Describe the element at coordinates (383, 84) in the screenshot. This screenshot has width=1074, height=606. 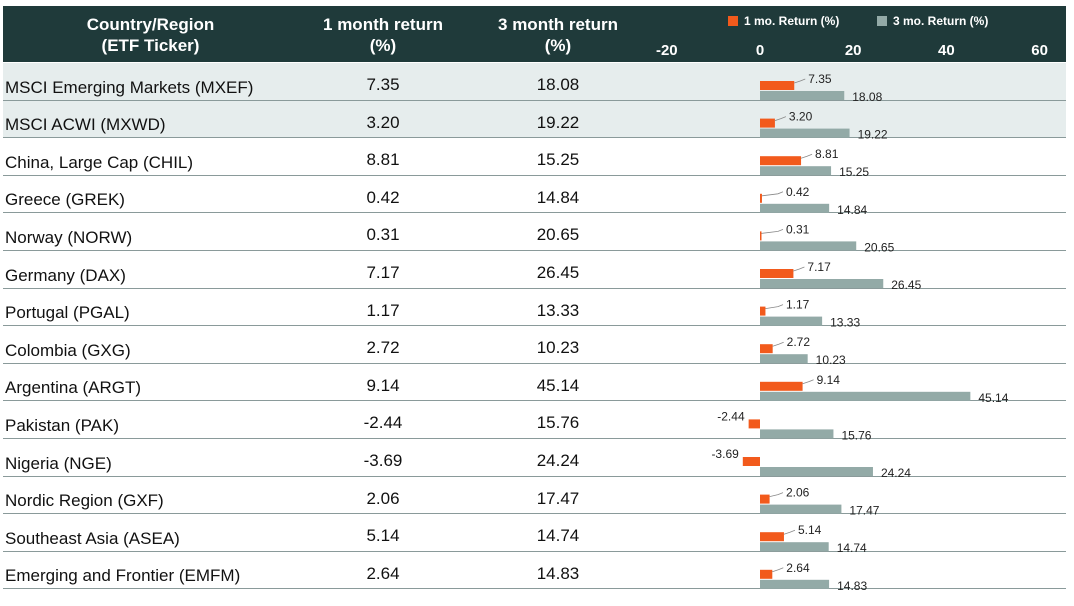
I see `one-month-value: 7.35` at that location.